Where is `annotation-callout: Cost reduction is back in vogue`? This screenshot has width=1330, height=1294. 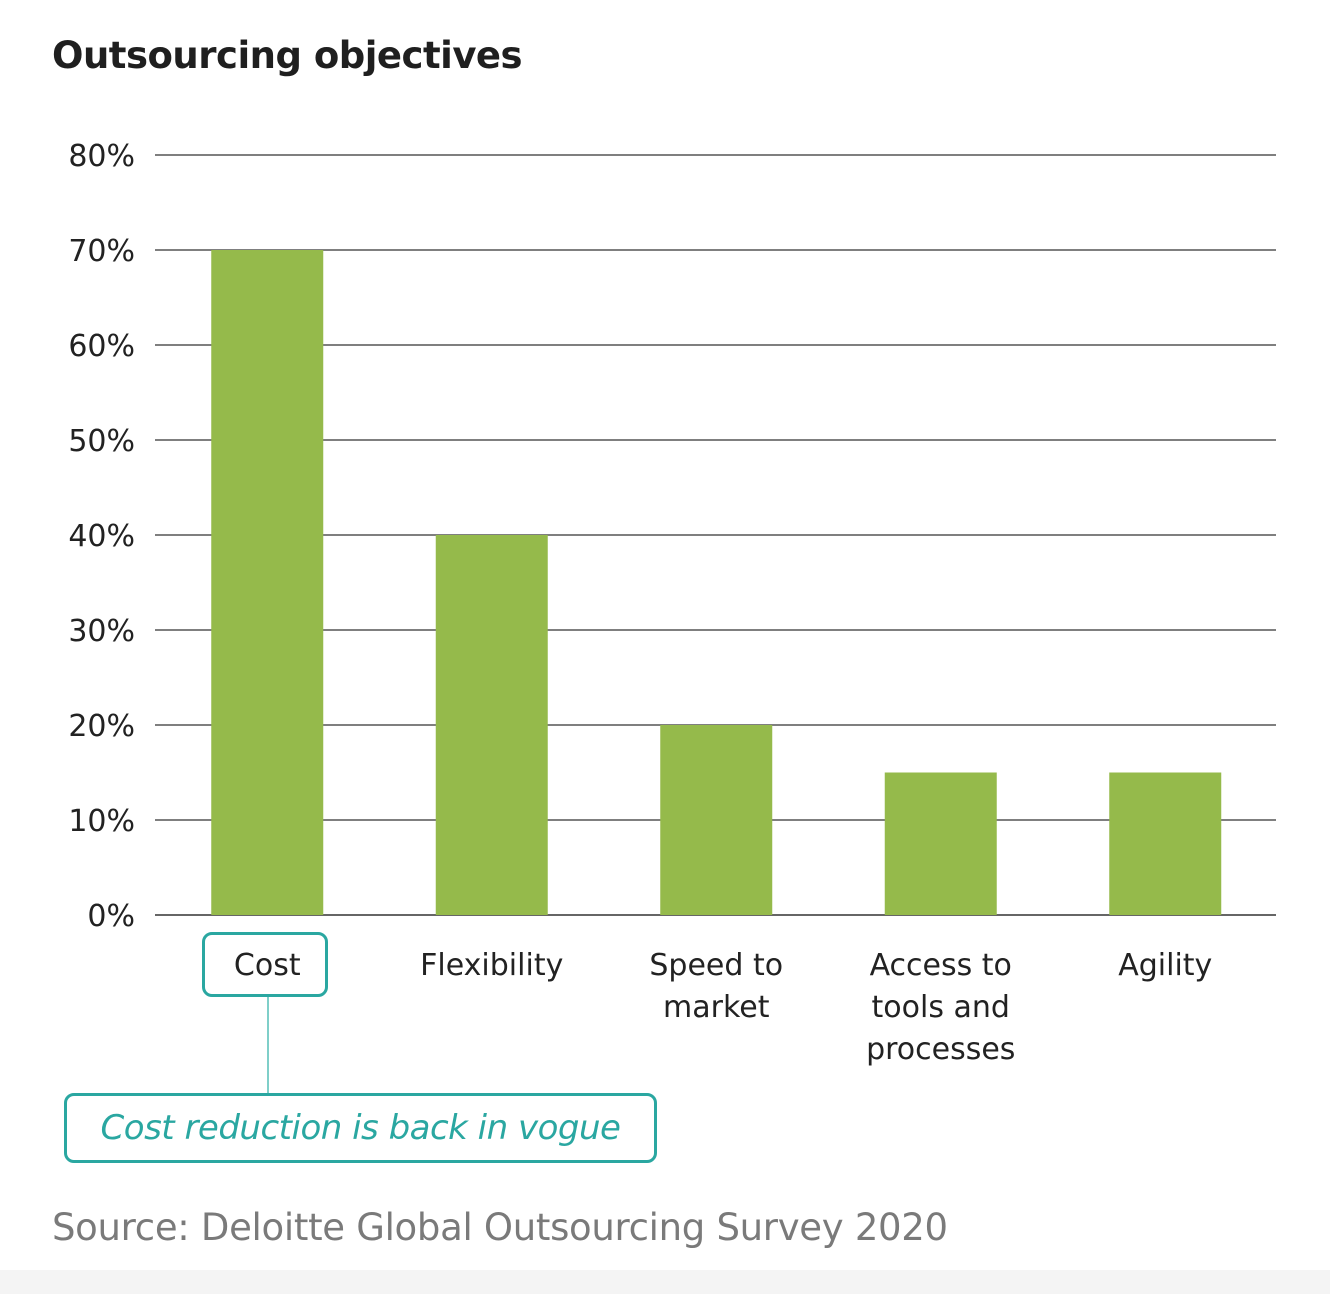
annotation-callout: Cost reduction is back in vogue is located at coordinates (360, 1128).